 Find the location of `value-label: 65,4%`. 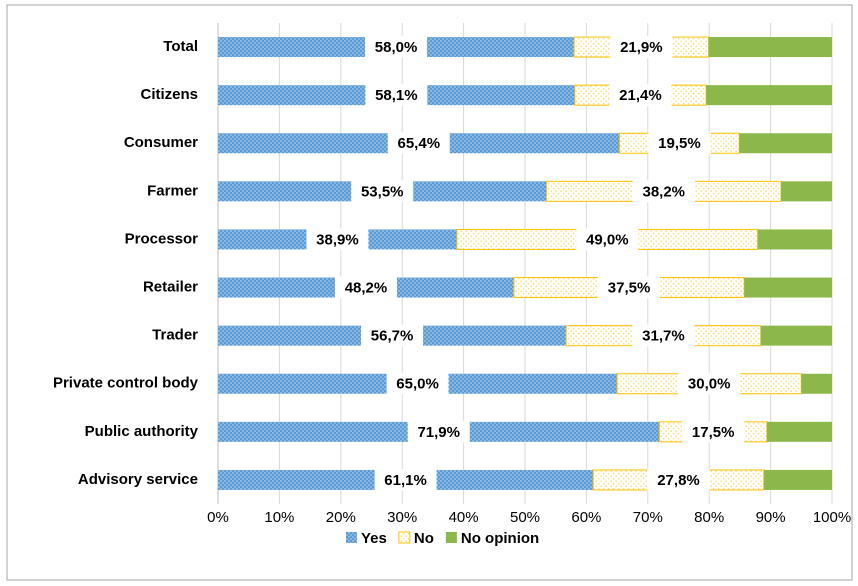

value-label: 65,4% is located at coordinates (419, 143).